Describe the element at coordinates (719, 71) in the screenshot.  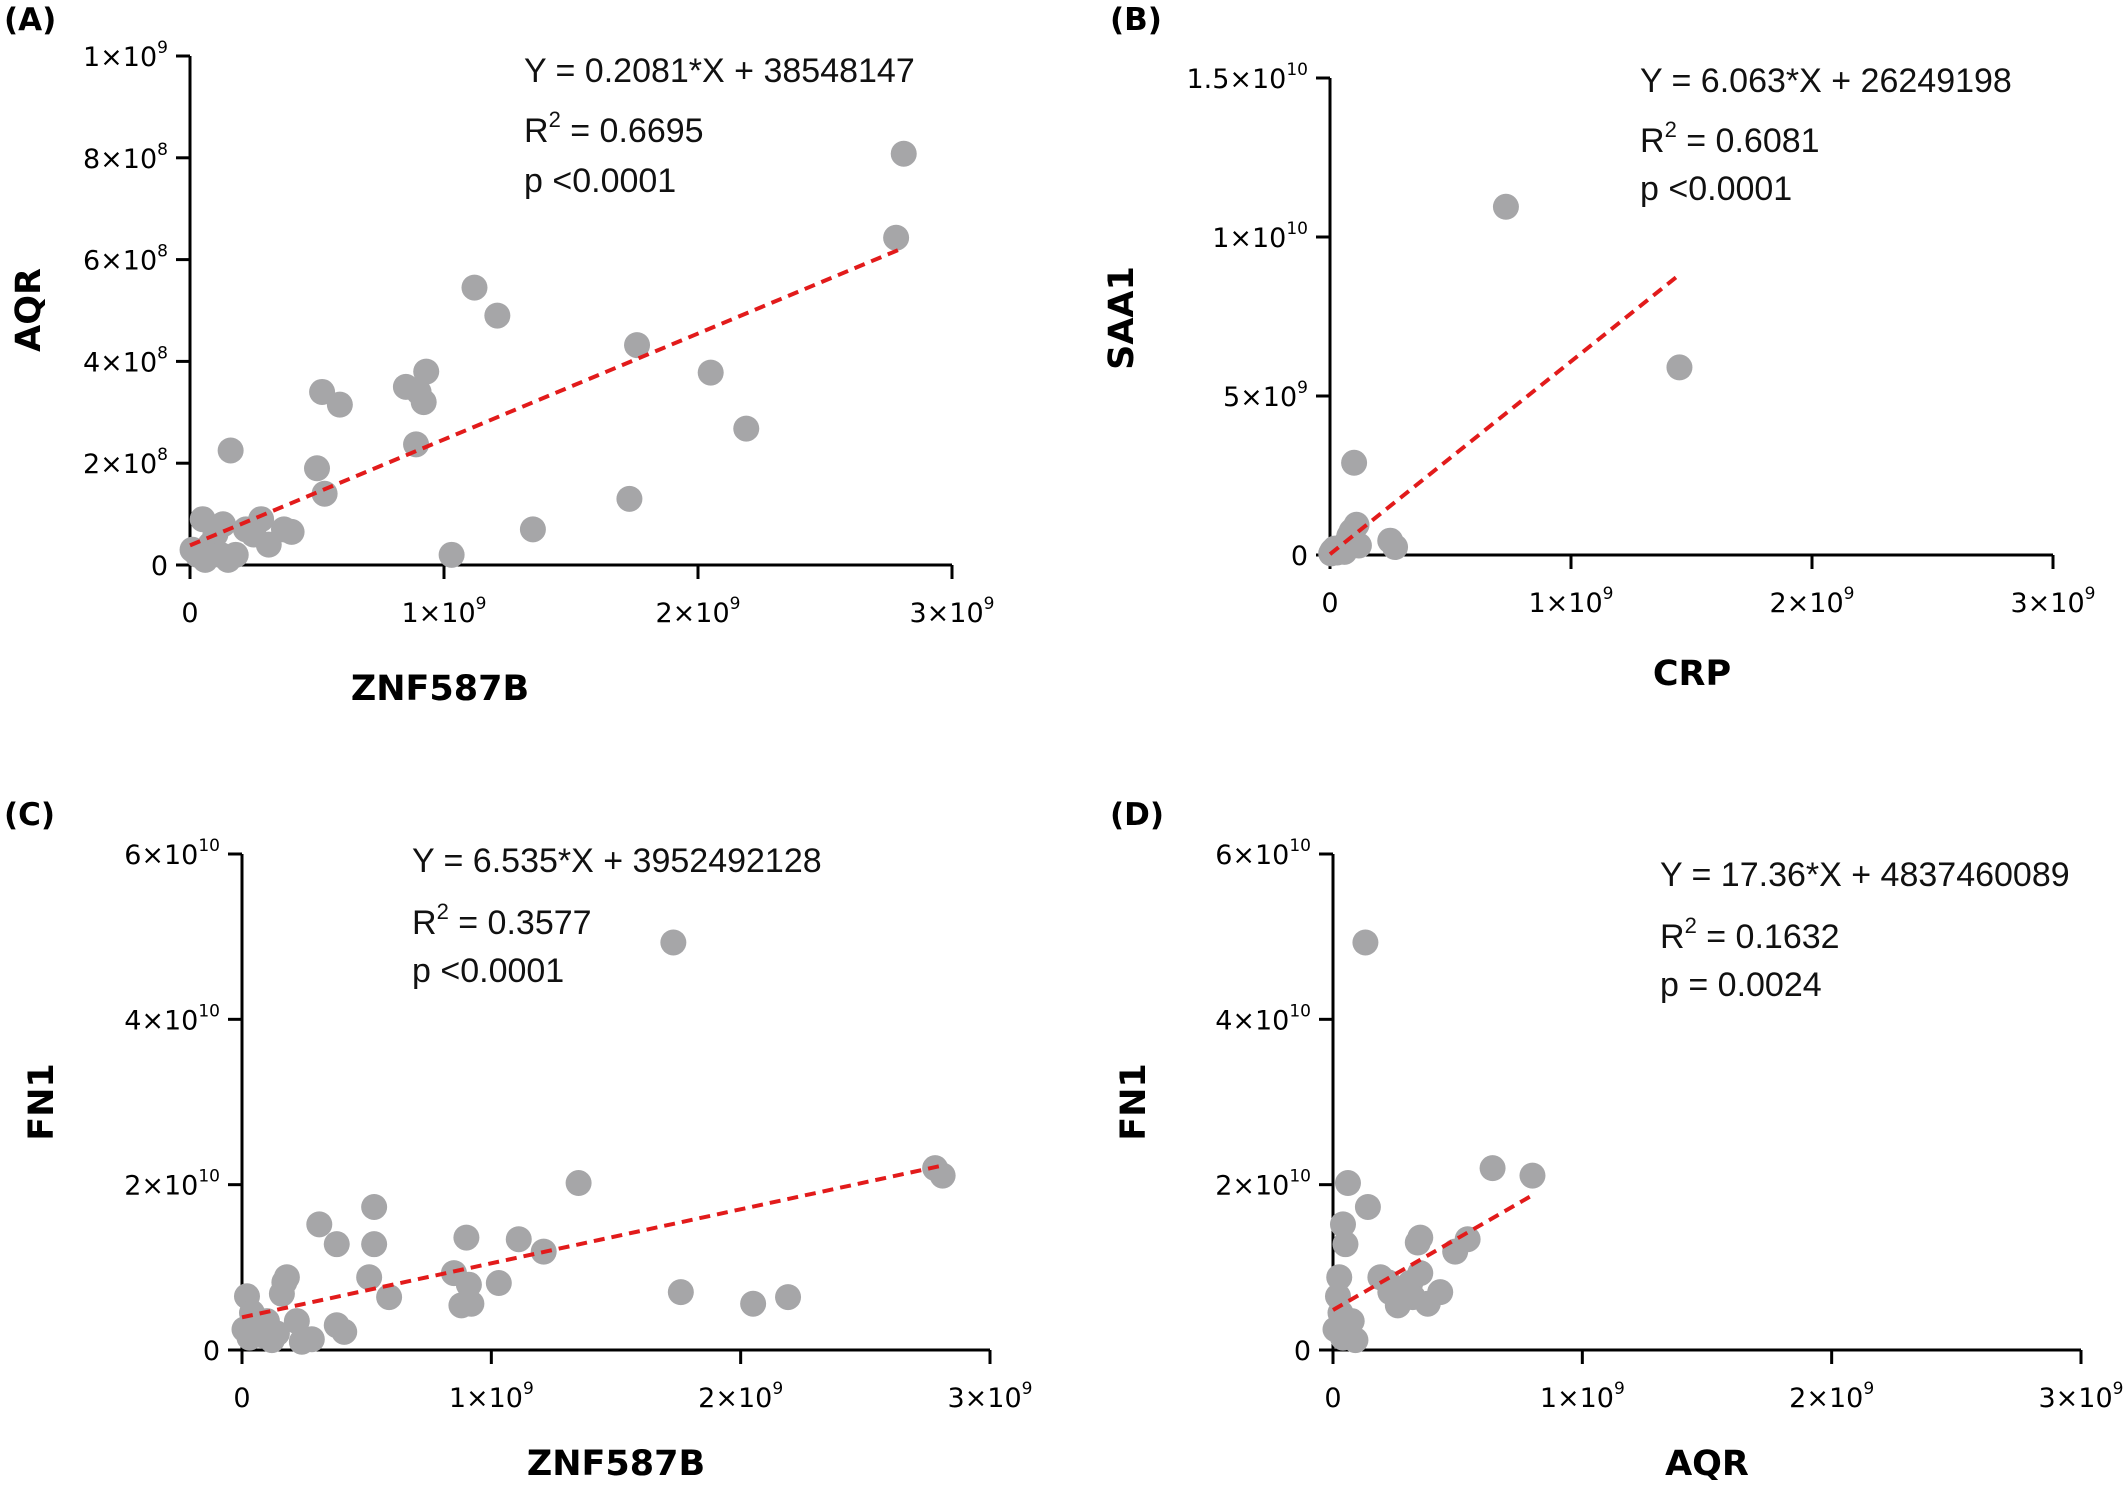
I see `regression-equation: Y = 0.2081*X + 38548147` at that location.